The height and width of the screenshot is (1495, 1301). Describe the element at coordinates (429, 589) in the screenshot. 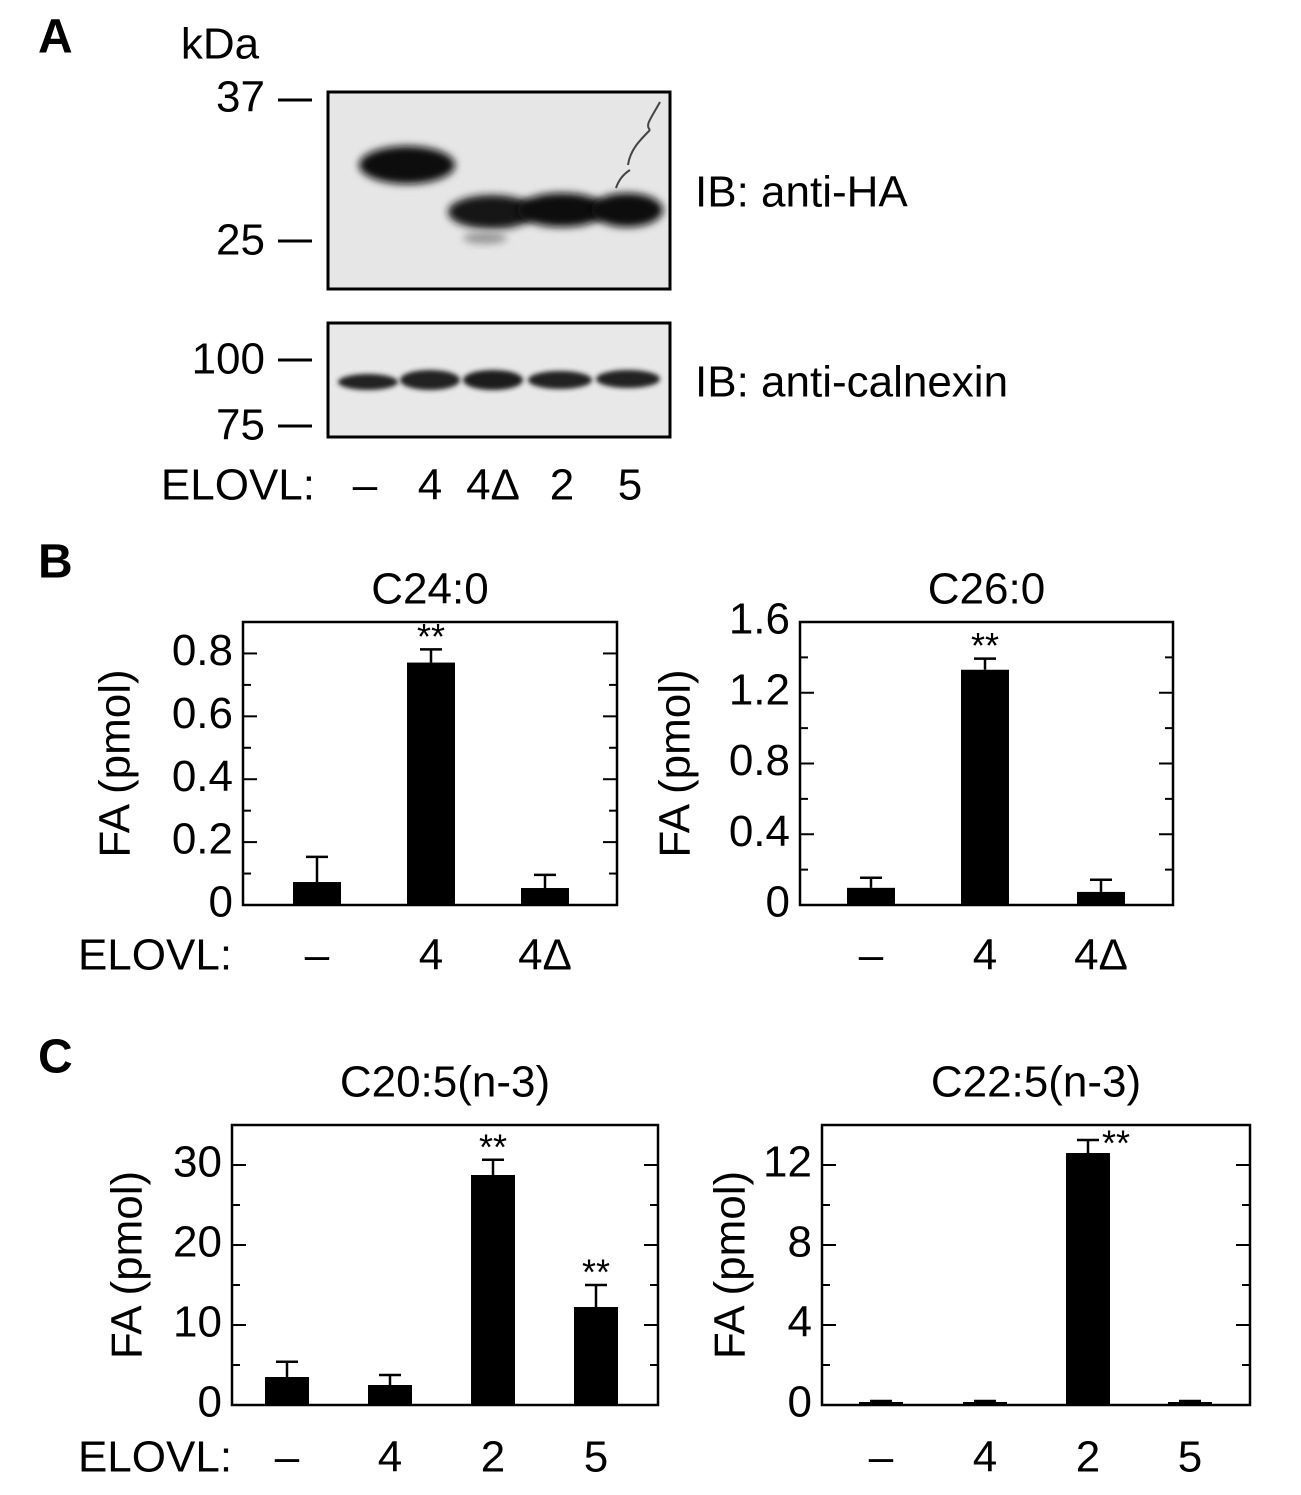

I see `chart-title: C24:0` at that location.